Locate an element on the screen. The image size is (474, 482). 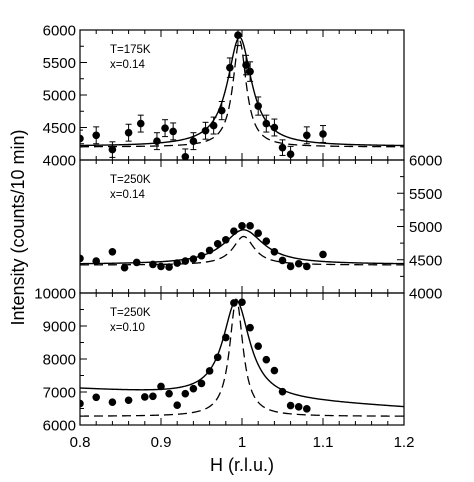
plot-area is located at coordinates (242, 247).